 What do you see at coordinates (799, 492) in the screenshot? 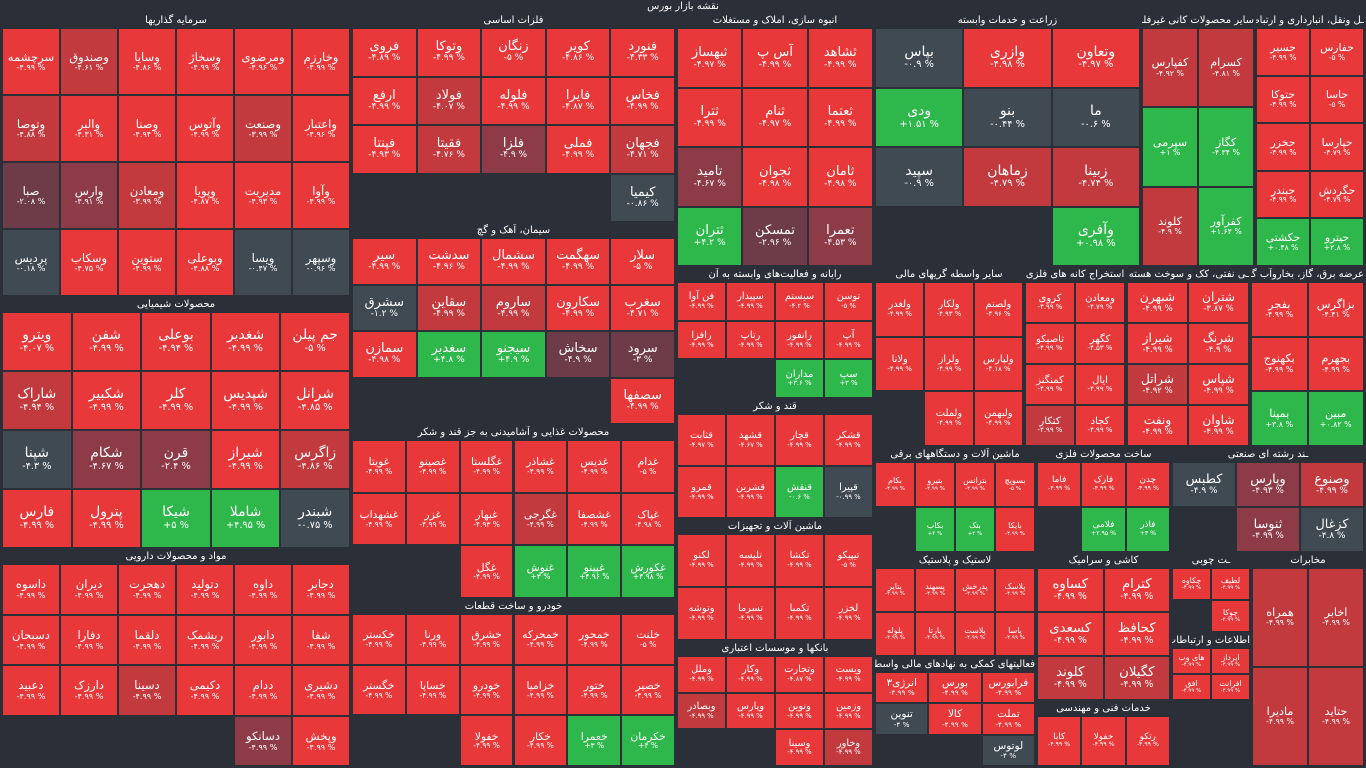
I see `stock-tile: قنقش -۰.۶ %` at bounding box center [799, 492].